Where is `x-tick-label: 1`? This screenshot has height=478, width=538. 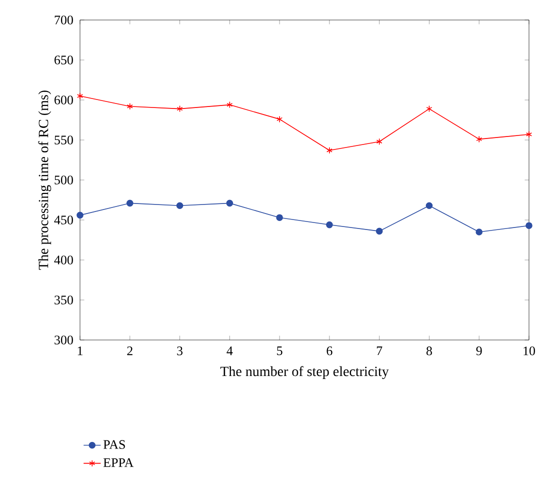
x-tick-label: 1 is located at coordinates (80, 351).